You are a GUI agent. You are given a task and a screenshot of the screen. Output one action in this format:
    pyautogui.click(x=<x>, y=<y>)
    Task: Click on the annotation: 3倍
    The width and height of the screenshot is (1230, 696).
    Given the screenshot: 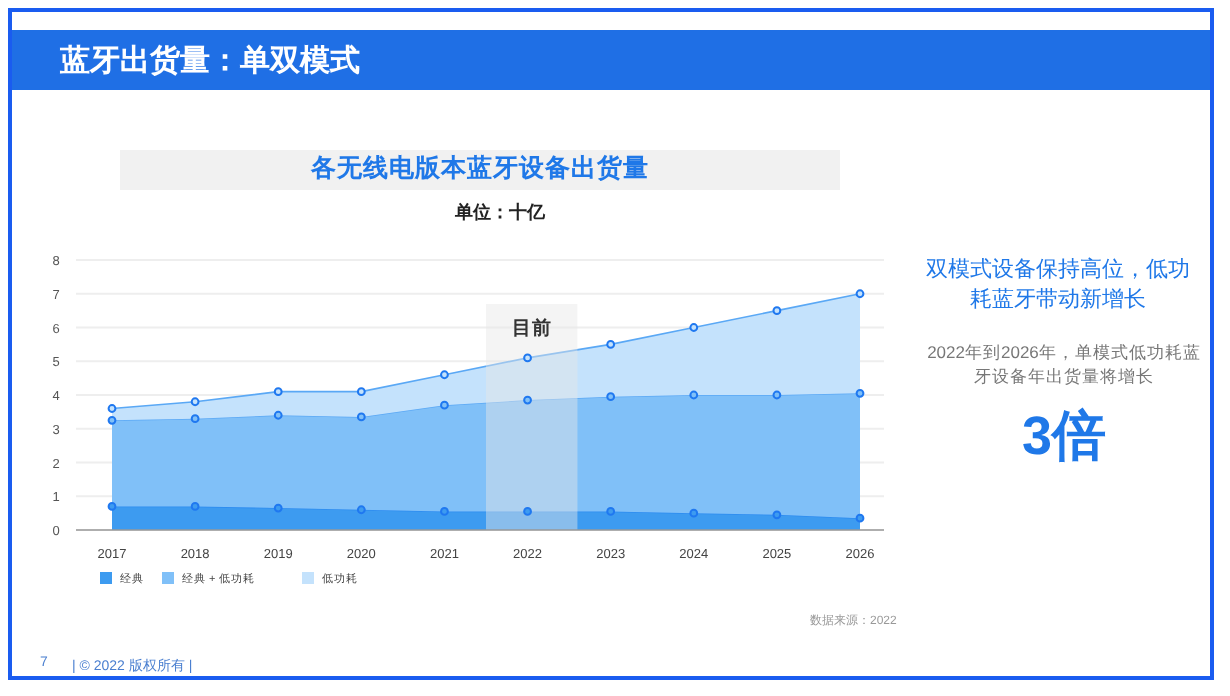 What is the action you would take?
    pyautogui.click(x=1064, y=437)
    